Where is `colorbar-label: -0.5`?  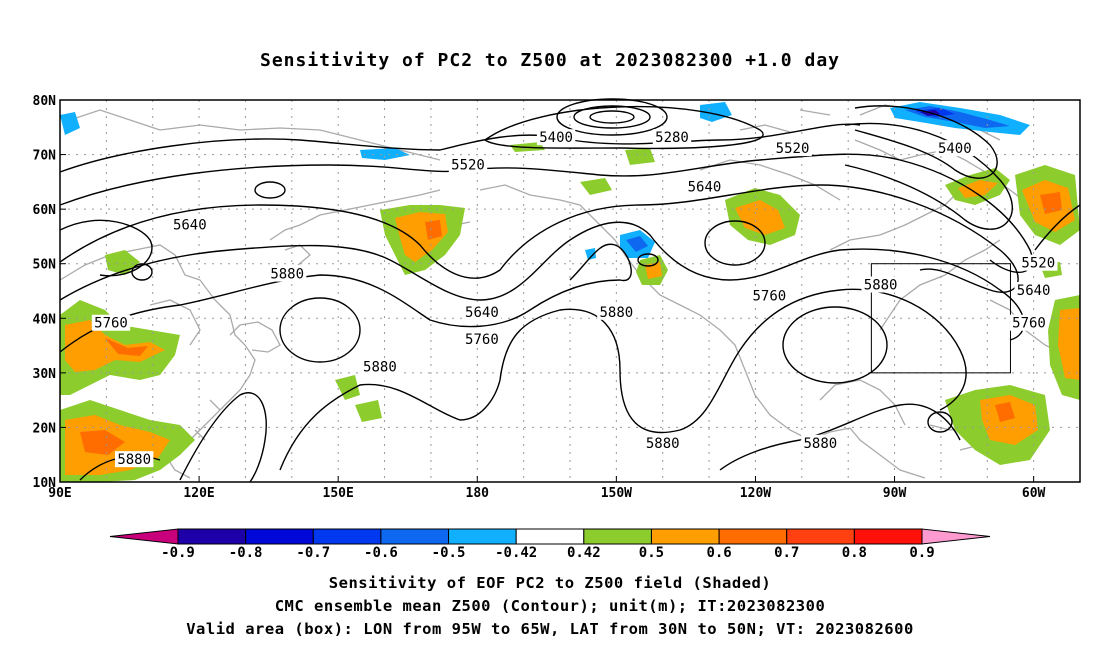 colorbar-label: -0.5 is located at coordinates (449, 553).